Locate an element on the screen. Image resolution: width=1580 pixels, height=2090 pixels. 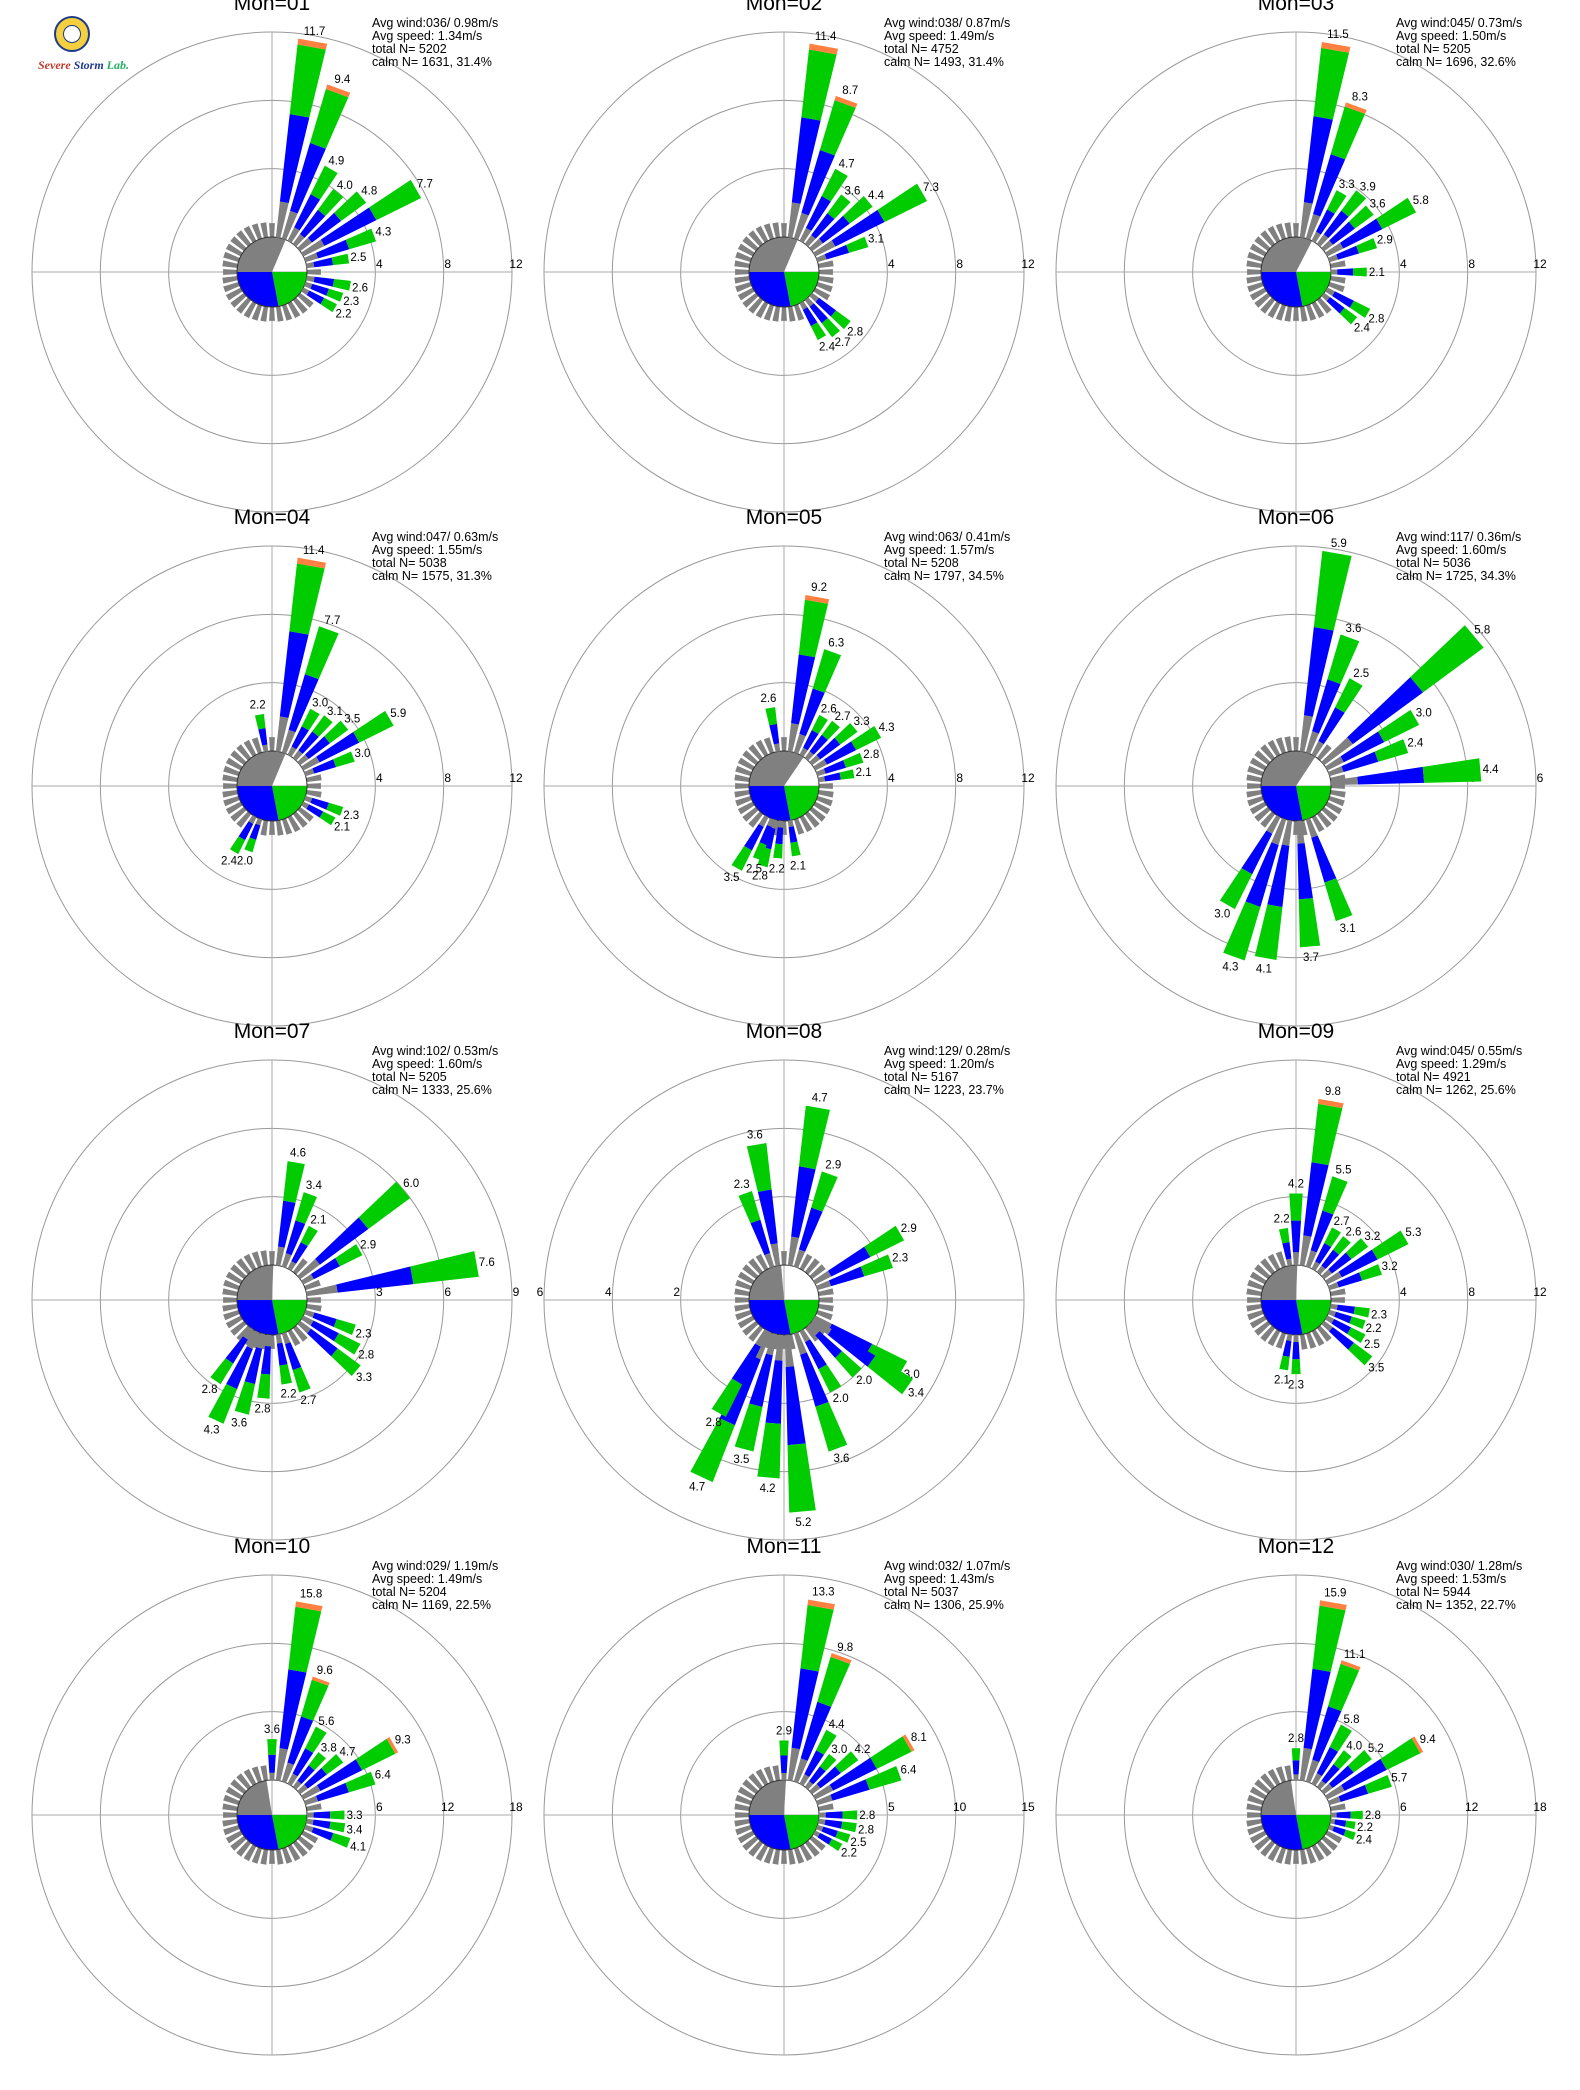
spoke-value-label: 7.3 is located at coordinates (931, 188).